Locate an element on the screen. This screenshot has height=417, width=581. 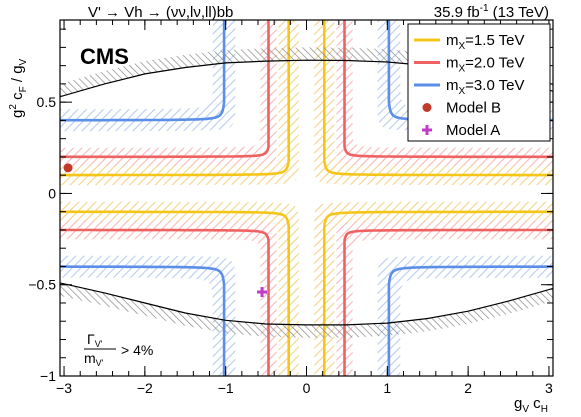
y-tick-label: −1 is located at coordinates (48, 376).